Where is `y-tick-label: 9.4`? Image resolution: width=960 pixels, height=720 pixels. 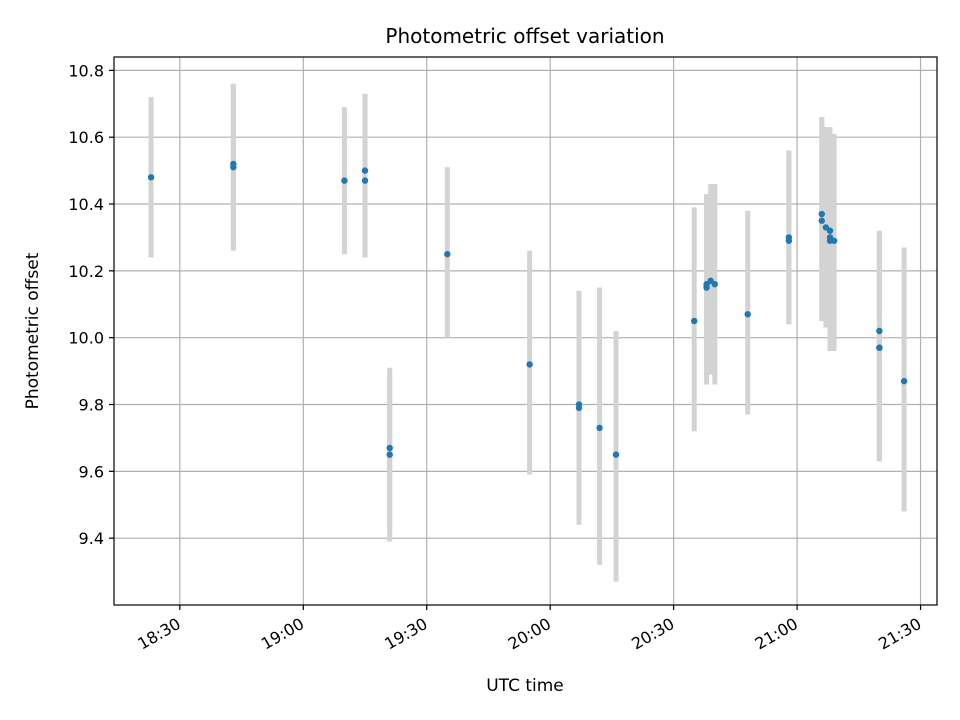 y-tick-label: 9.4 is located at coordinates (91, 538).